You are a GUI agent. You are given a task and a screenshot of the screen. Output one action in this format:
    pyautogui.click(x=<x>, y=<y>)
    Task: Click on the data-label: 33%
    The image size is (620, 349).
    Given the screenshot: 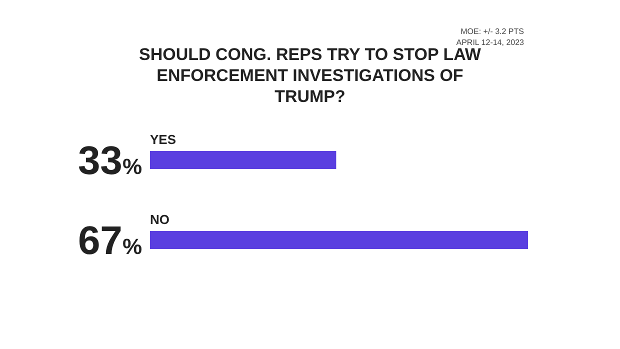 What is the action you would take?
    pyautogui.click(x=110, y=161)
    